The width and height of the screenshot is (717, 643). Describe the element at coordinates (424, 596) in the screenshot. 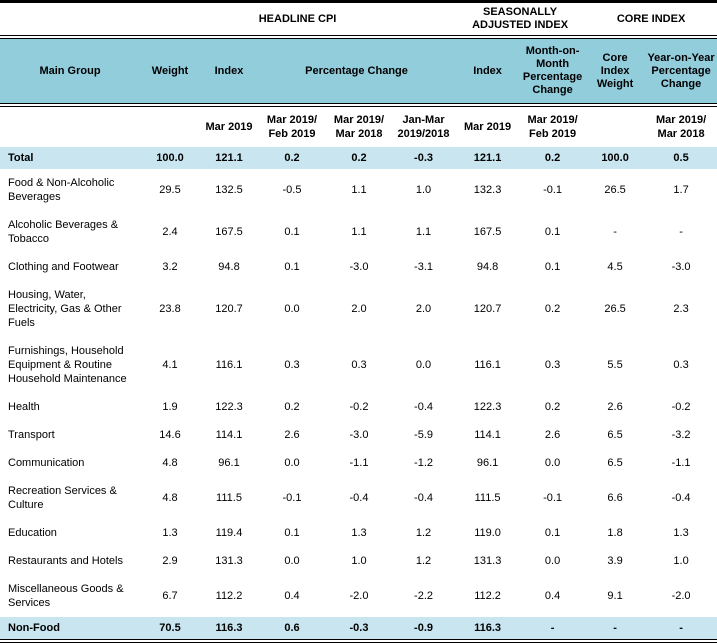

I see `value-cell: -2.2` at that location.